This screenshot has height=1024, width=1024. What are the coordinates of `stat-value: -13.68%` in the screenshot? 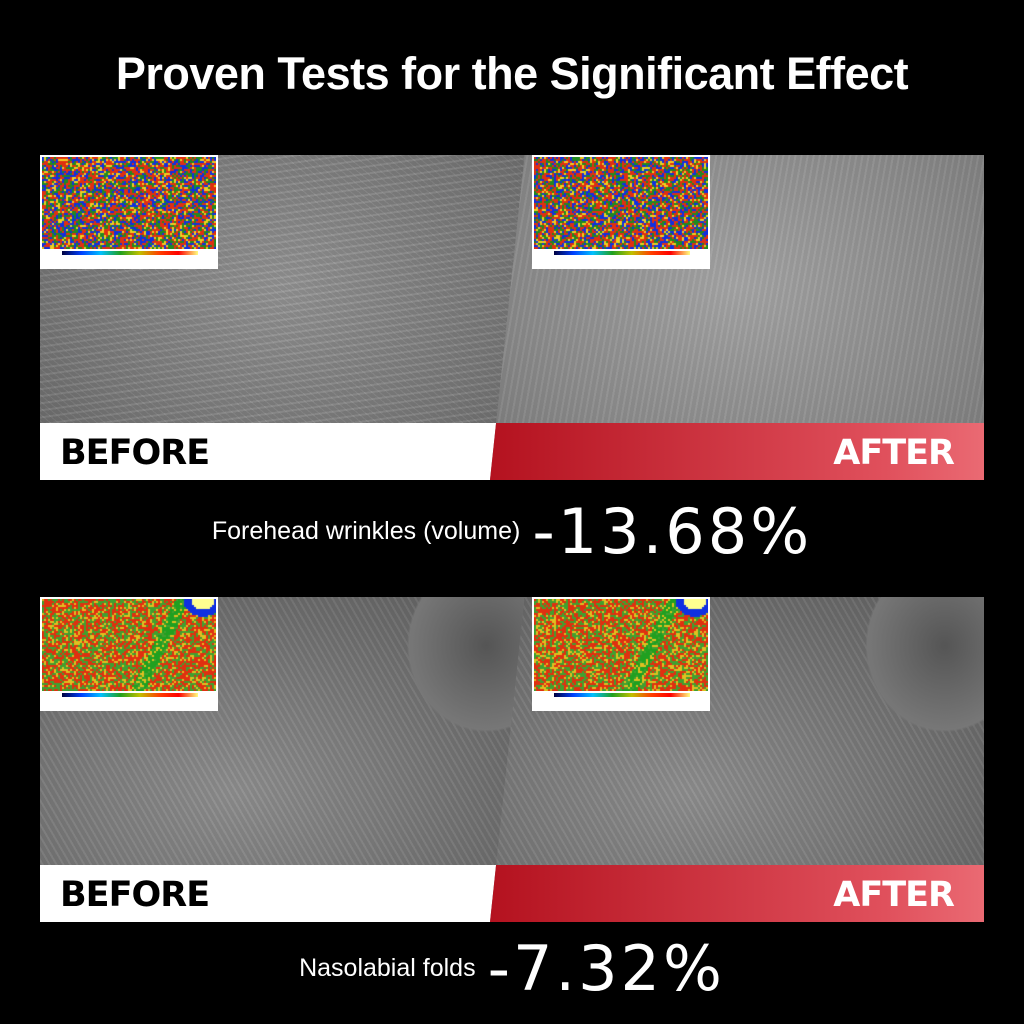 It's located at (672, 531).